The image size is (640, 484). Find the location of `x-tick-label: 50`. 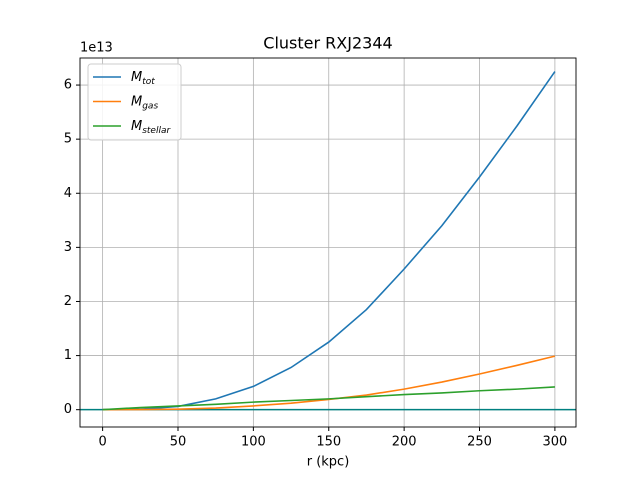

x-tick-label: 50 is located at coordinates (178, 442).